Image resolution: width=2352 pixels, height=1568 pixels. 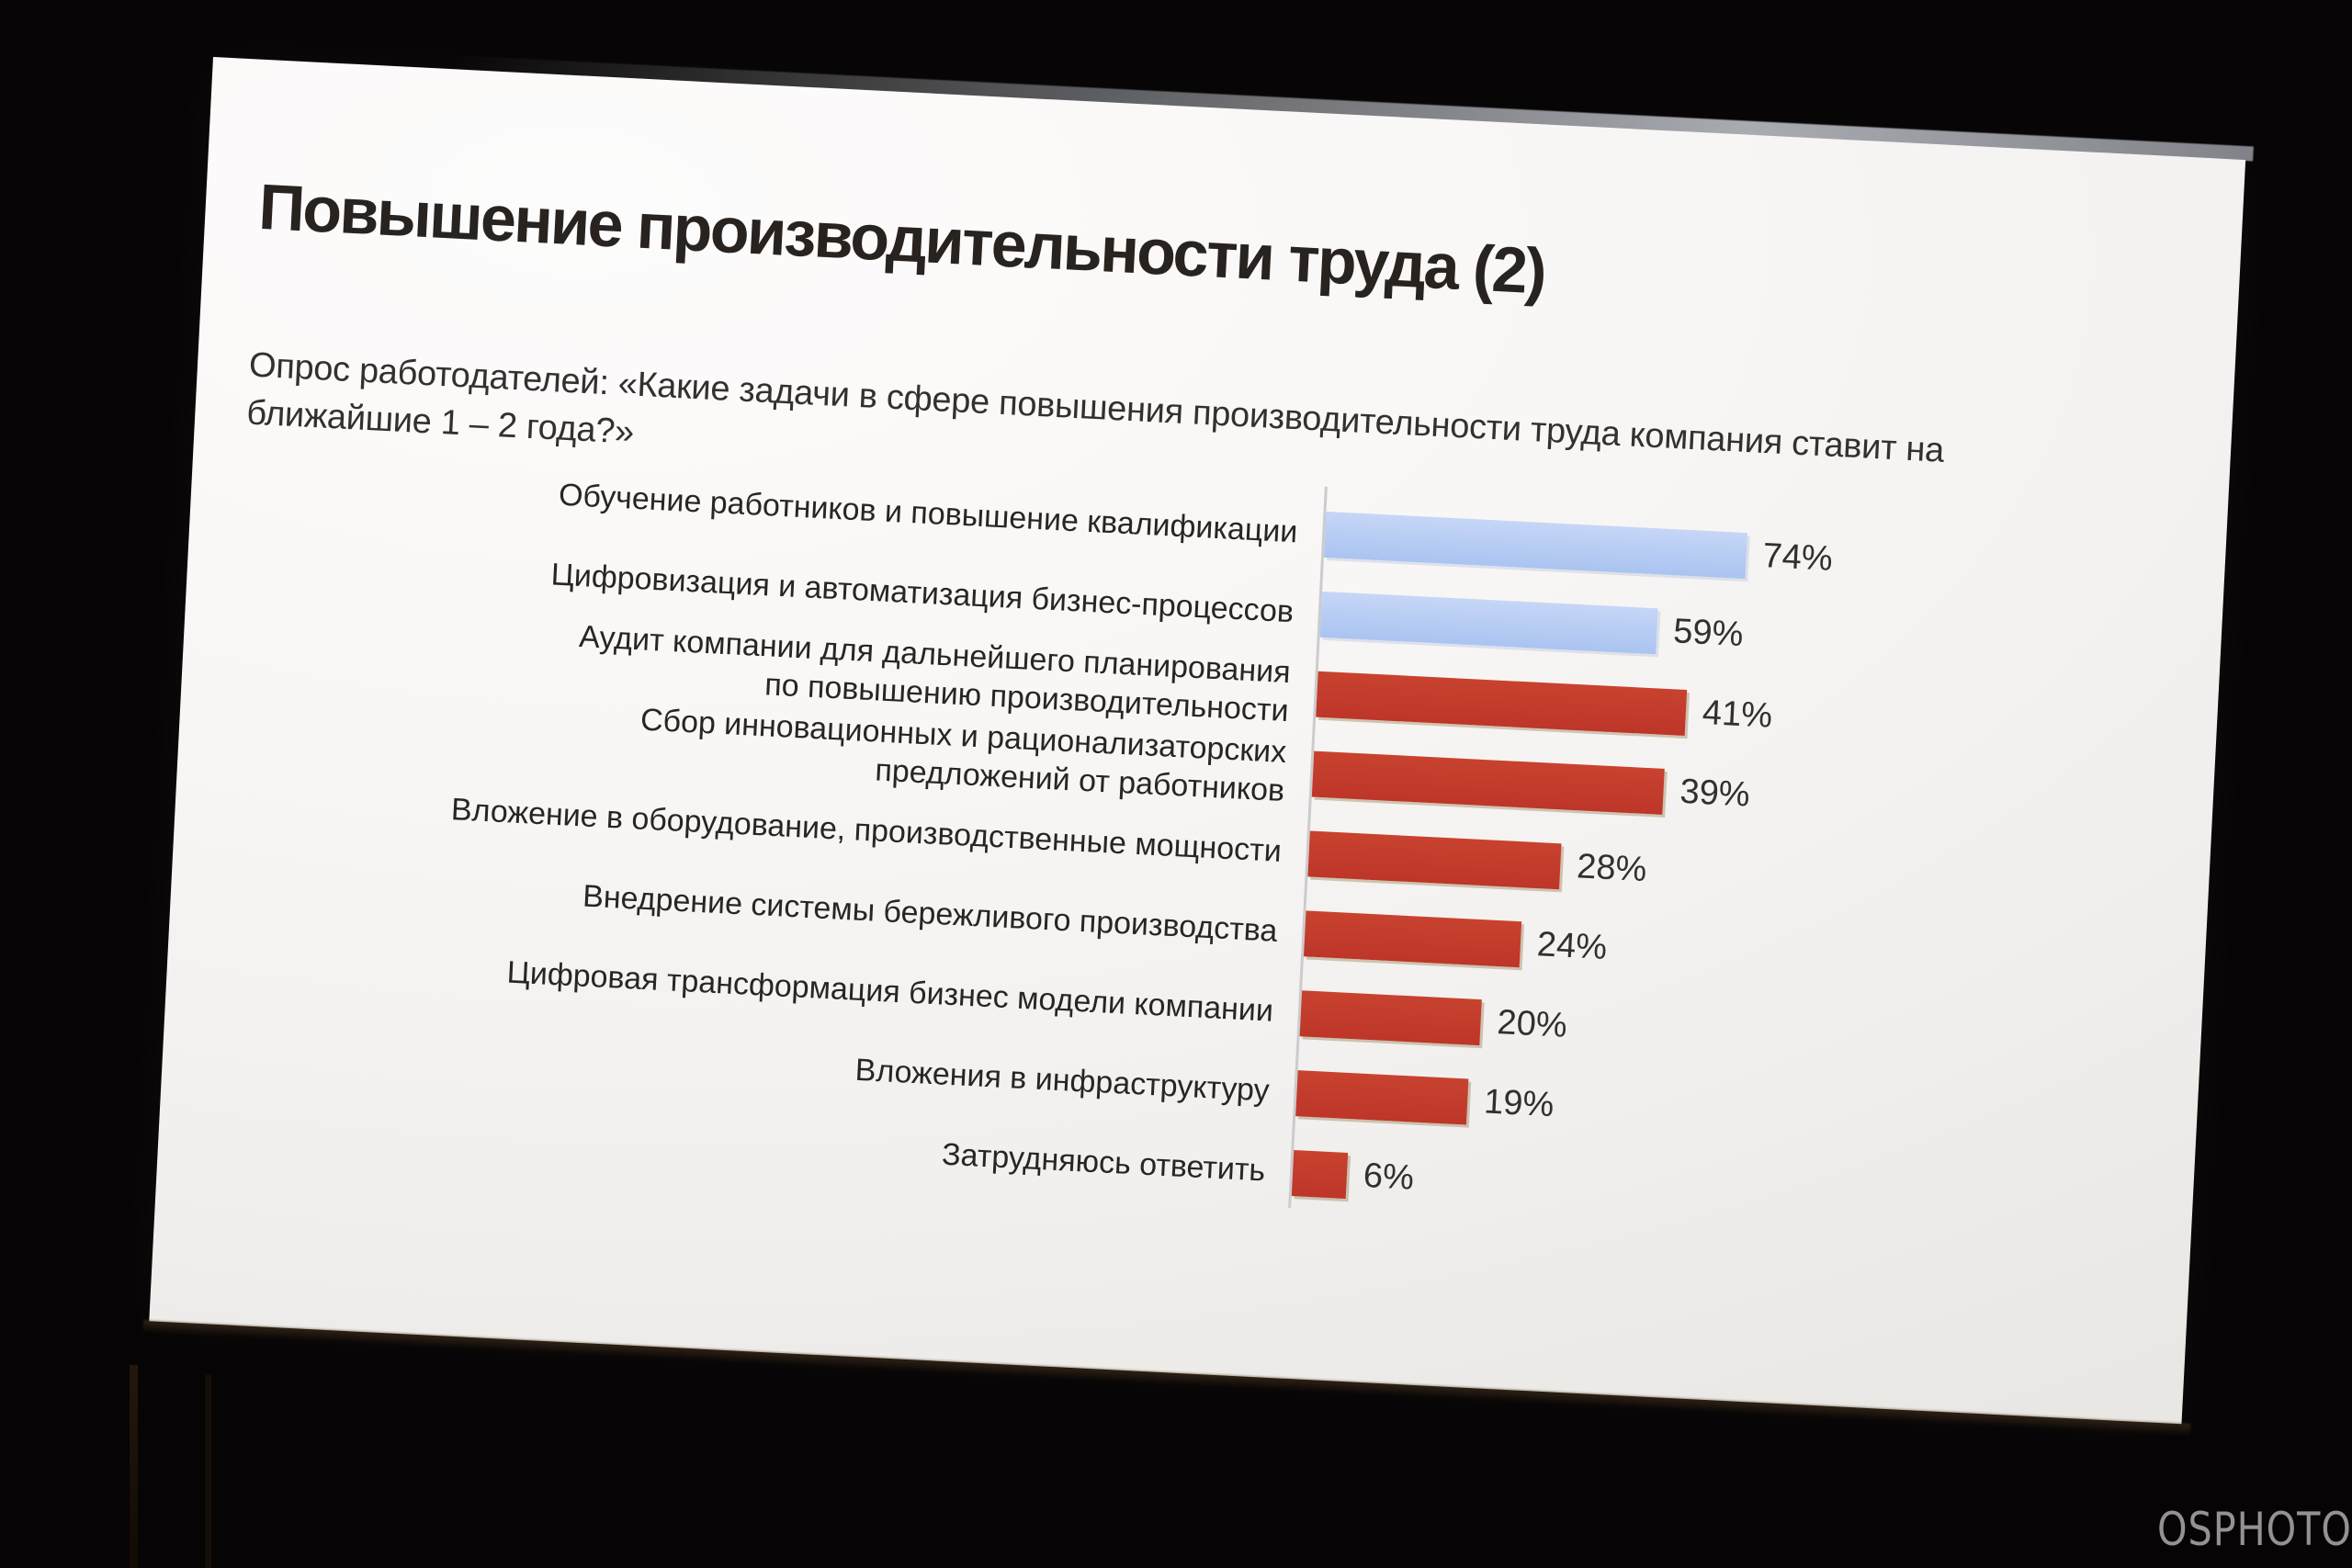 What do you see at coordinates (1571, 946) in the screenshot?
I see `value-label: 24%` at bounding box center [1571, 946].